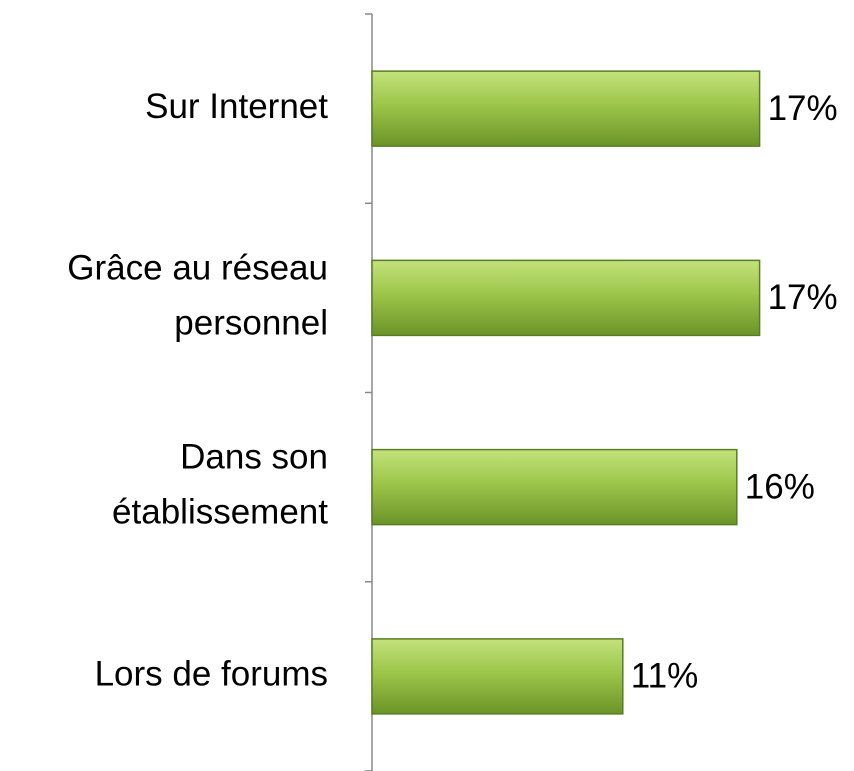 Image resolution: width=854 pixels, height=771 pixels. Describe the element at coordinates (220, 485) in the screenshot. I see `category-label: Dans son établissement` at that location.